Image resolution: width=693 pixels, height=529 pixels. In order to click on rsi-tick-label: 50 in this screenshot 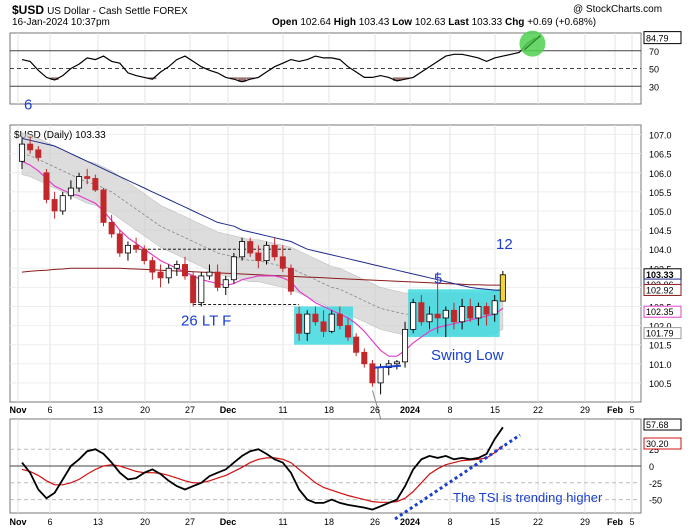, I will do `click(654, 70)`.